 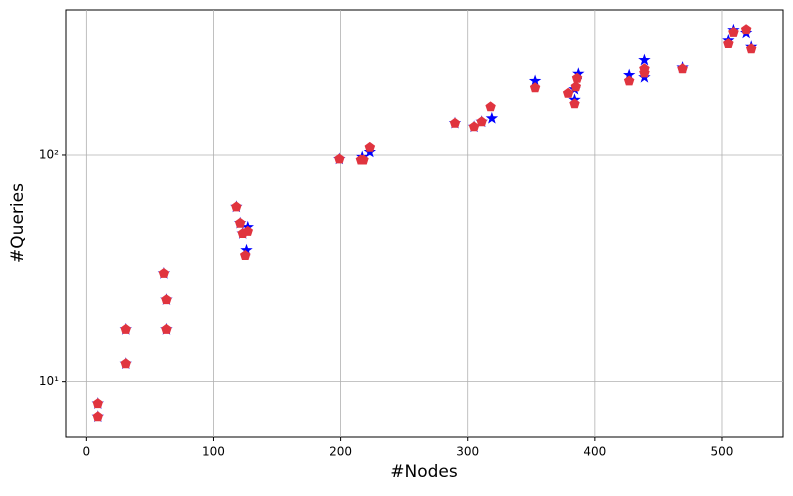 I want to click on y-tick-label: 10¹, so click(x=49, y=381).